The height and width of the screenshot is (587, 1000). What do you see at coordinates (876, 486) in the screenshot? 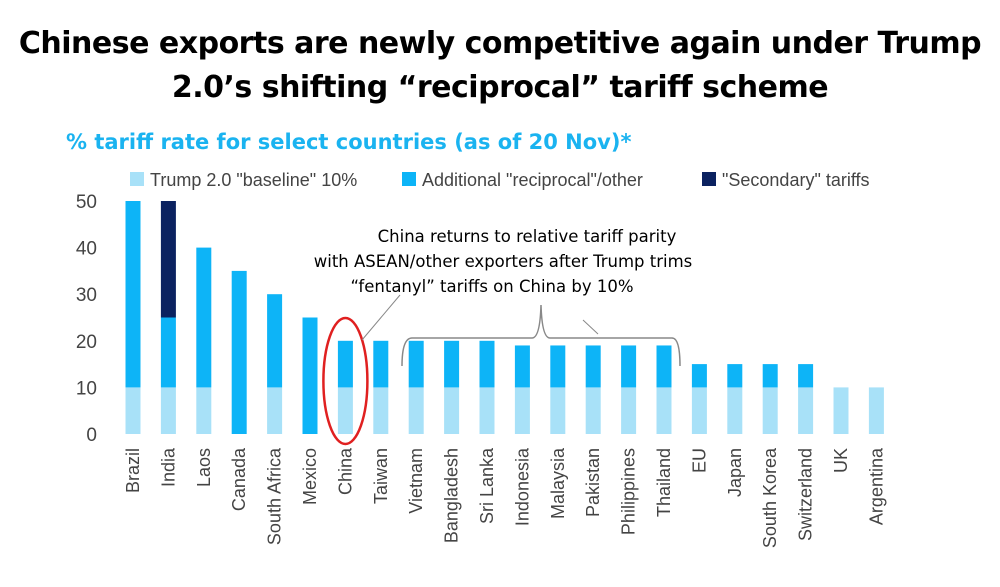
I see `x-tick-label: Argentina` at bounding box center [876, 486].